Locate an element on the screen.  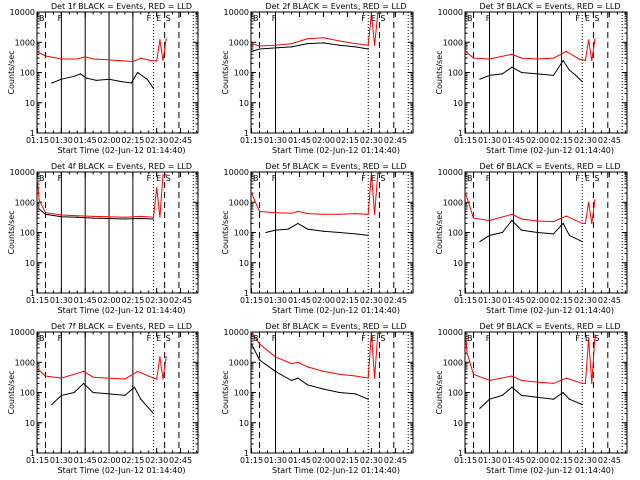
y-tick-label: 100 is located at coordinates (455, 393).